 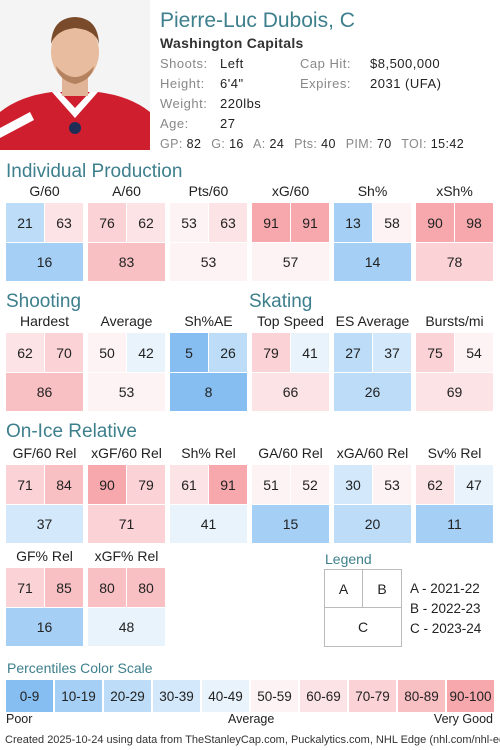 I want to click on metric-a-60: A/60 76 62 83, so click(x=126, y=232).